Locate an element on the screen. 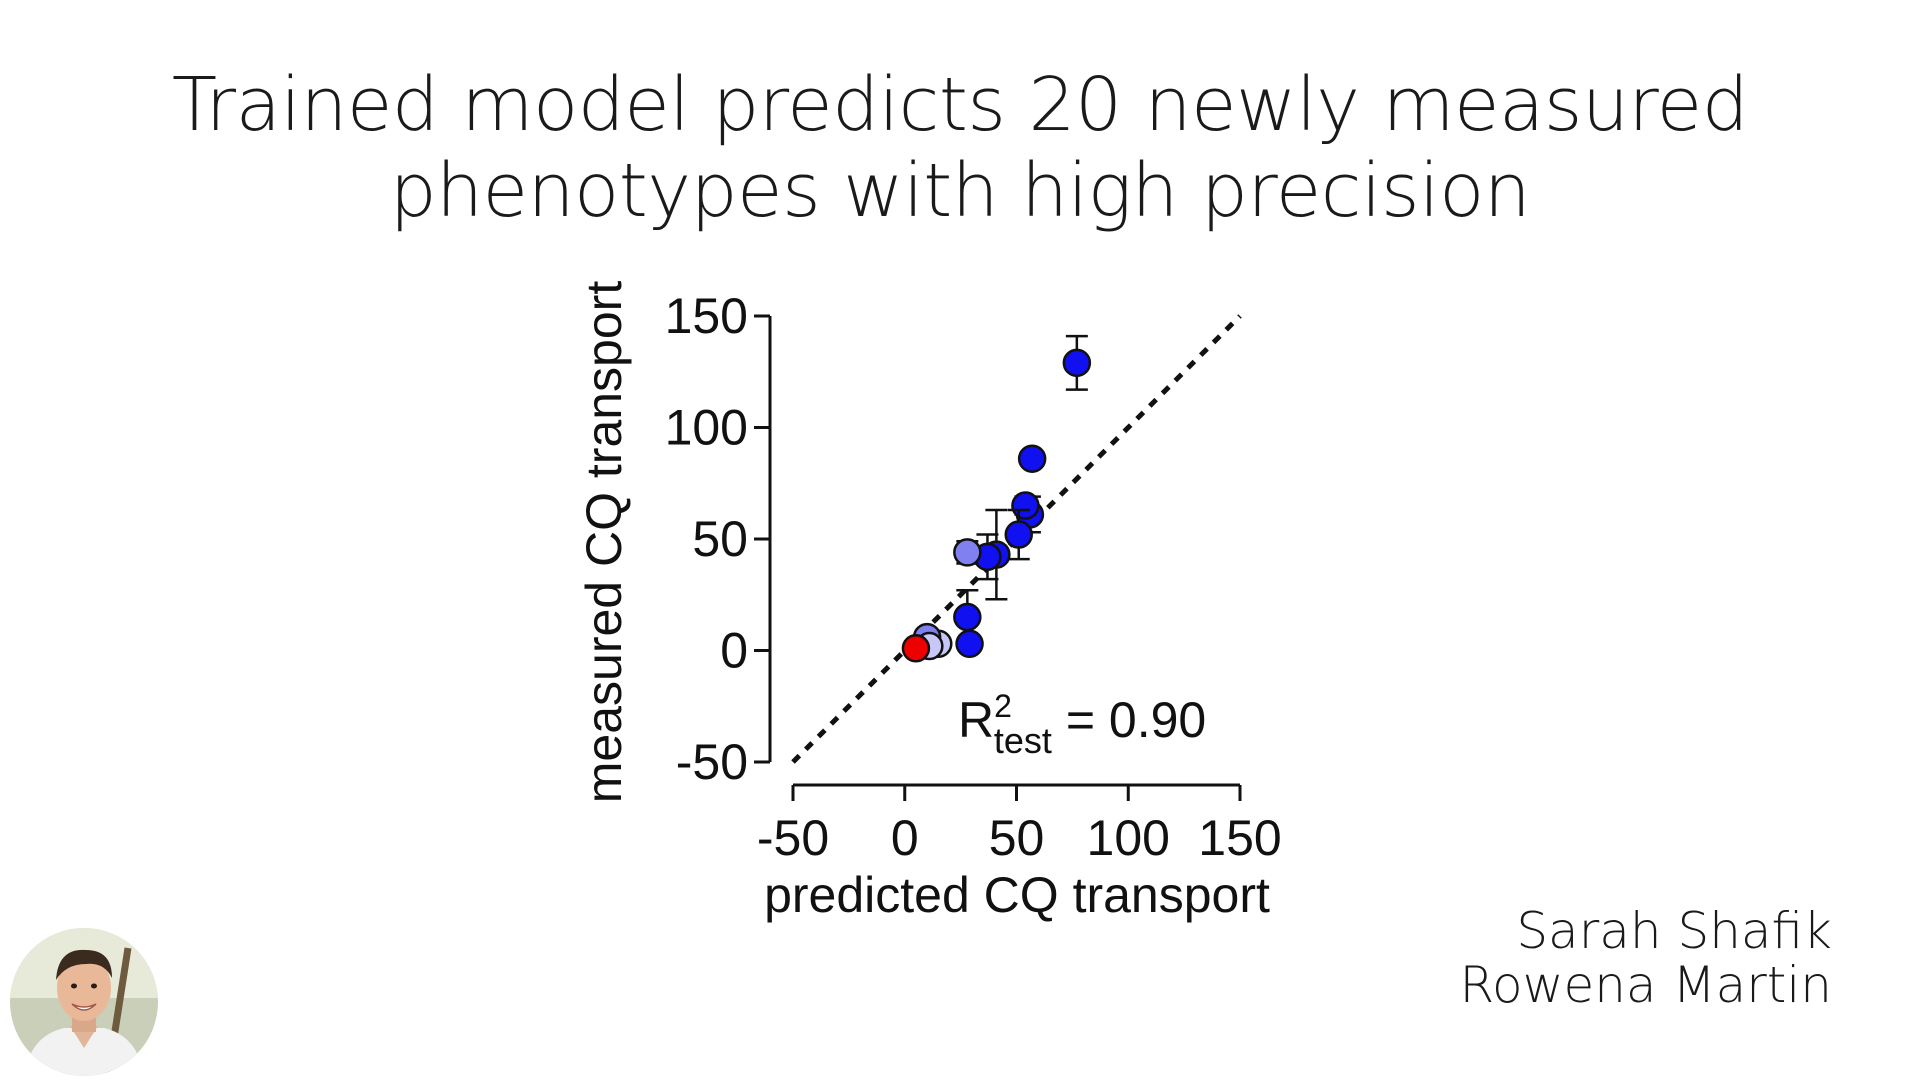  credits: Sarah Shafik Rowena Martin is located at coordinates (1646, 958).